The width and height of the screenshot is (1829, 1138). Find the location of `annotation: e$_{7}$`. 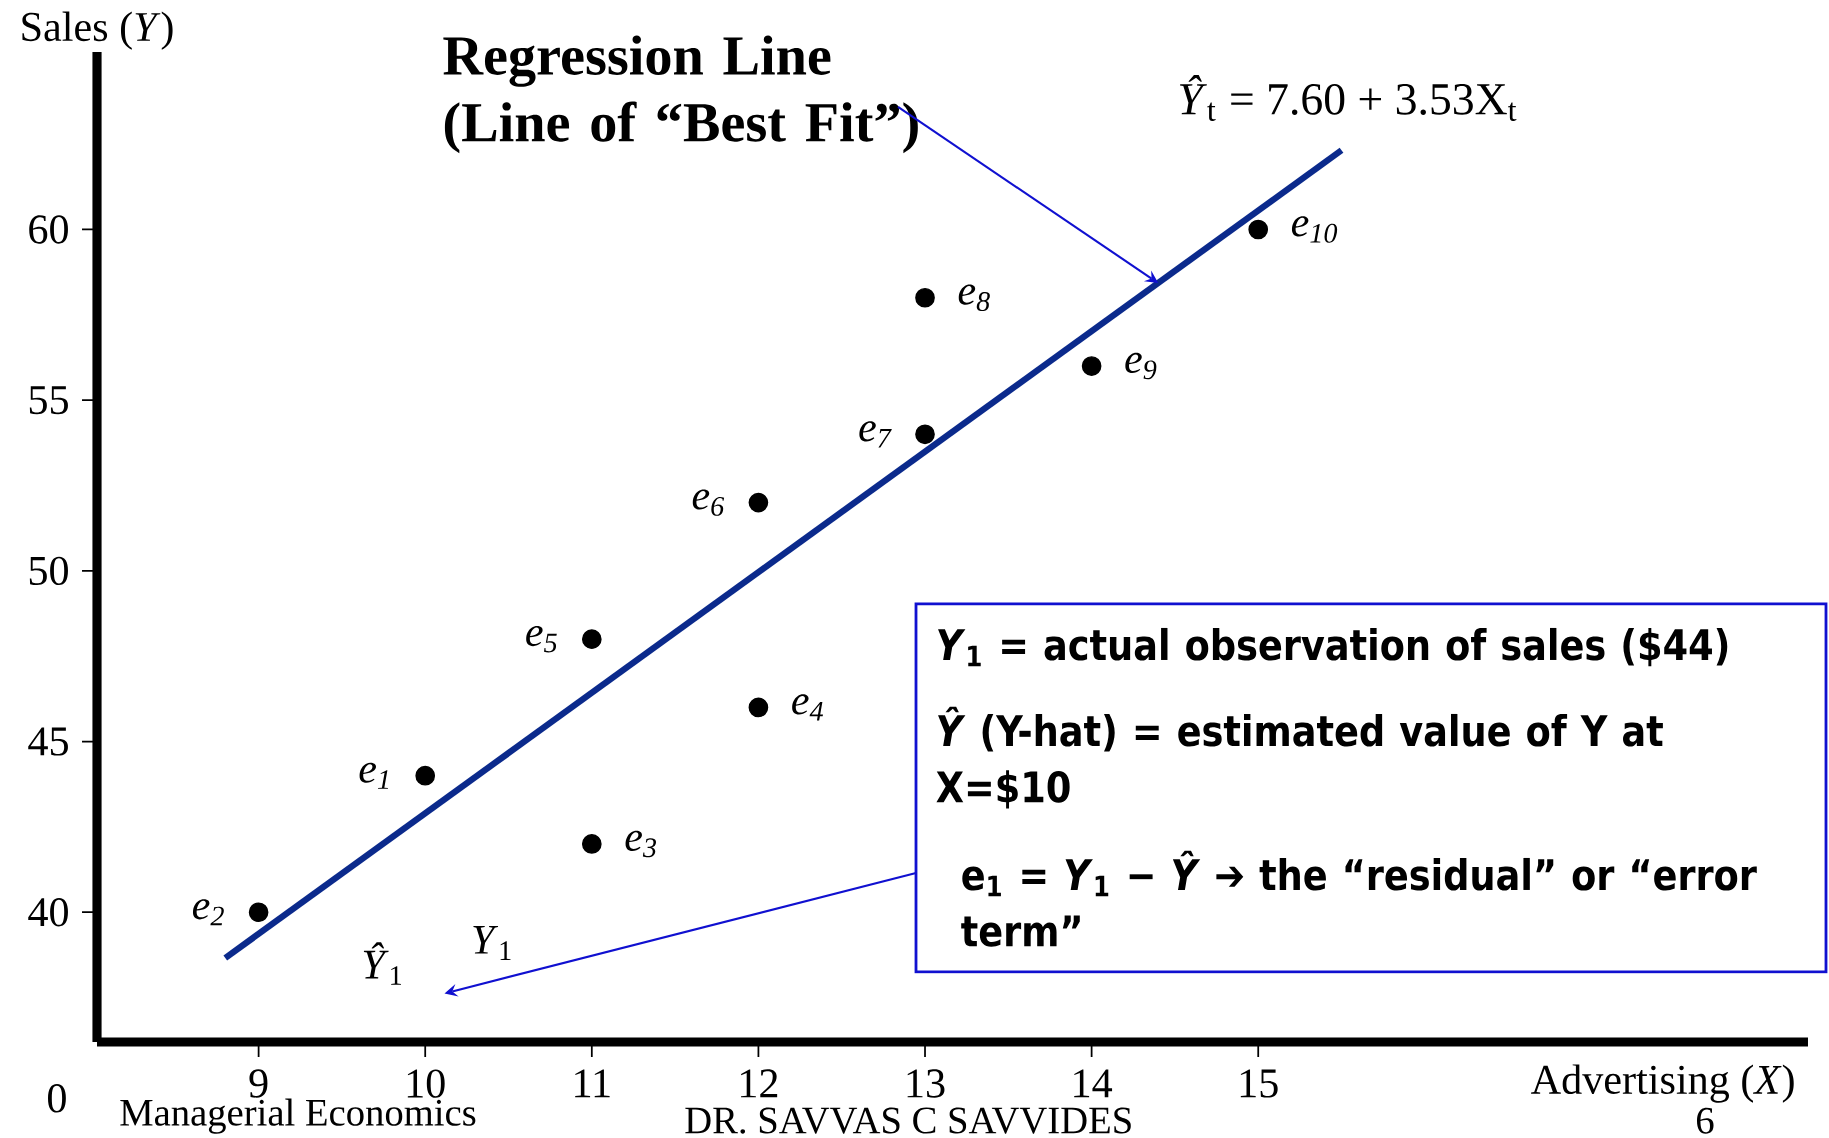

annotation: e$_{7}$ is located at coordinates (875, 434).